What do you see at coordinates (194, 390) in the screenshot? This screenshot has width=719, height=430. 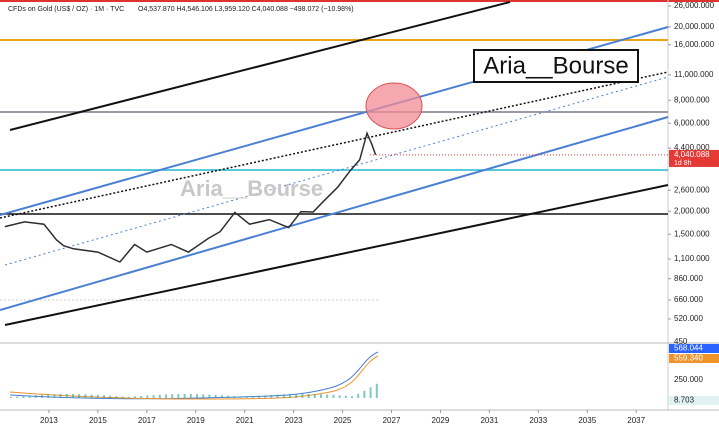 I see `histogram` at bounding box center [194, 390].